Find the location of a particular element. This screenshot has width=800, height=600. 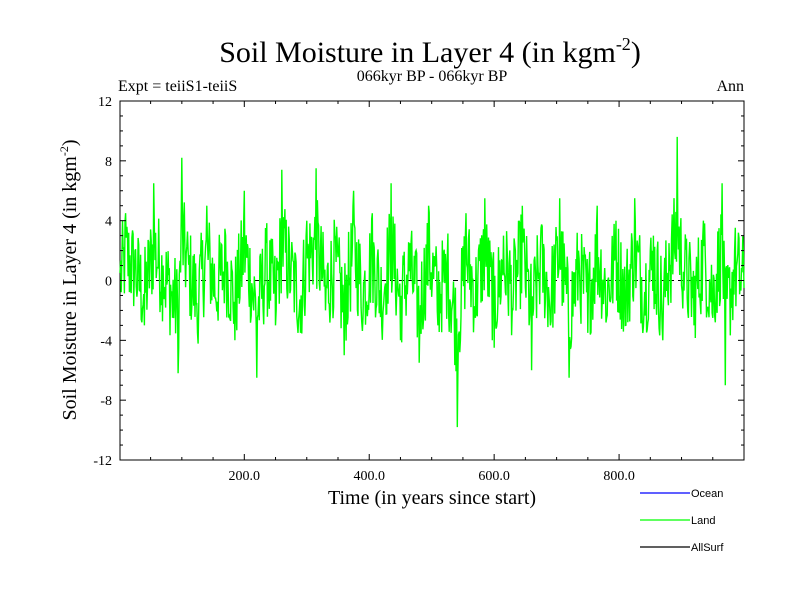

y-axis-label-text: Soil Moisture in Layer 4 (in kgm is located at coordinates (70, 288).